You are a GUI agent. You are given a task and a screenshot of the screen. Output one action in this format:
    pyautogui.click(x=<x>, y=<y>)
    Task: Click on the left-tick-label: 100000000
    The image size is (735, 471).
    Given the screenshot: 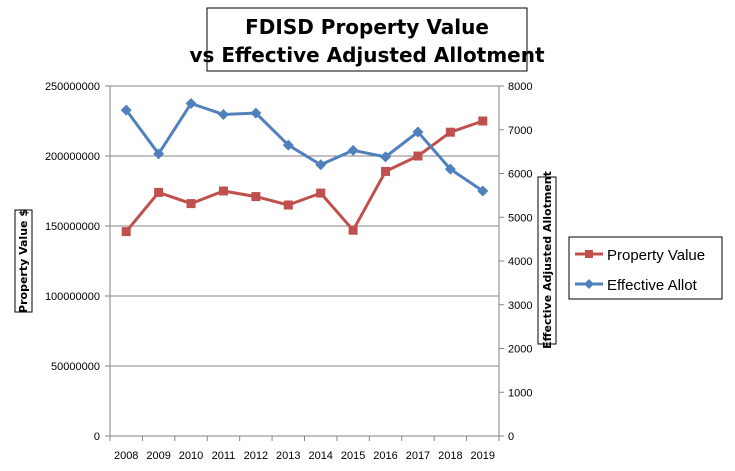 What is the action you would take?
    pyautogui.click(x=72, y=297)
    